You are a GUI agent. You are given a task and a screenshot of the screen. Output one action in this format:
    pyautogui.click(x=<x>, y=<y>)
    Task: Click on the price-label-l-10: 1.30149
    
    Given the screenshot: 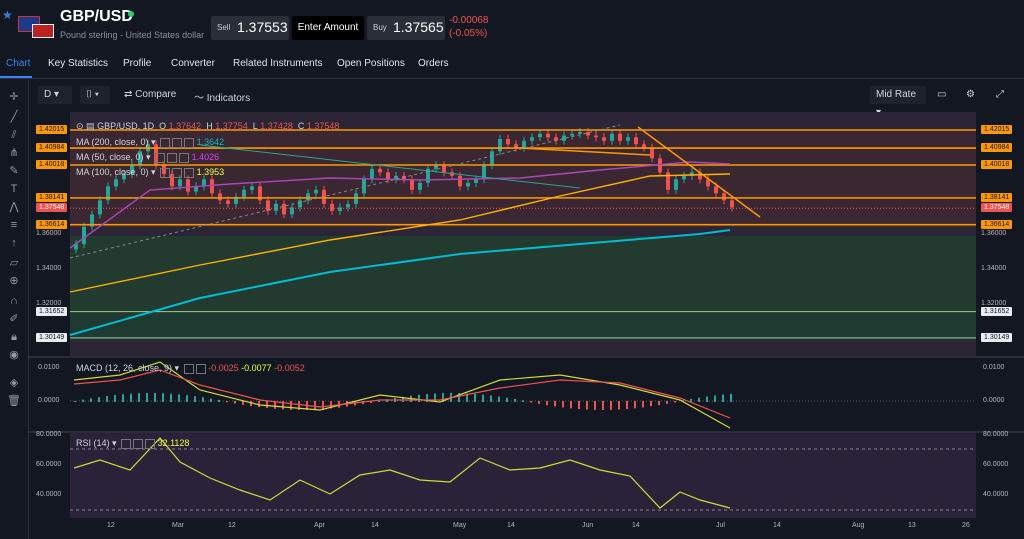 What is the action you would take?
    pyautogui.click(x=52, y=337)
    